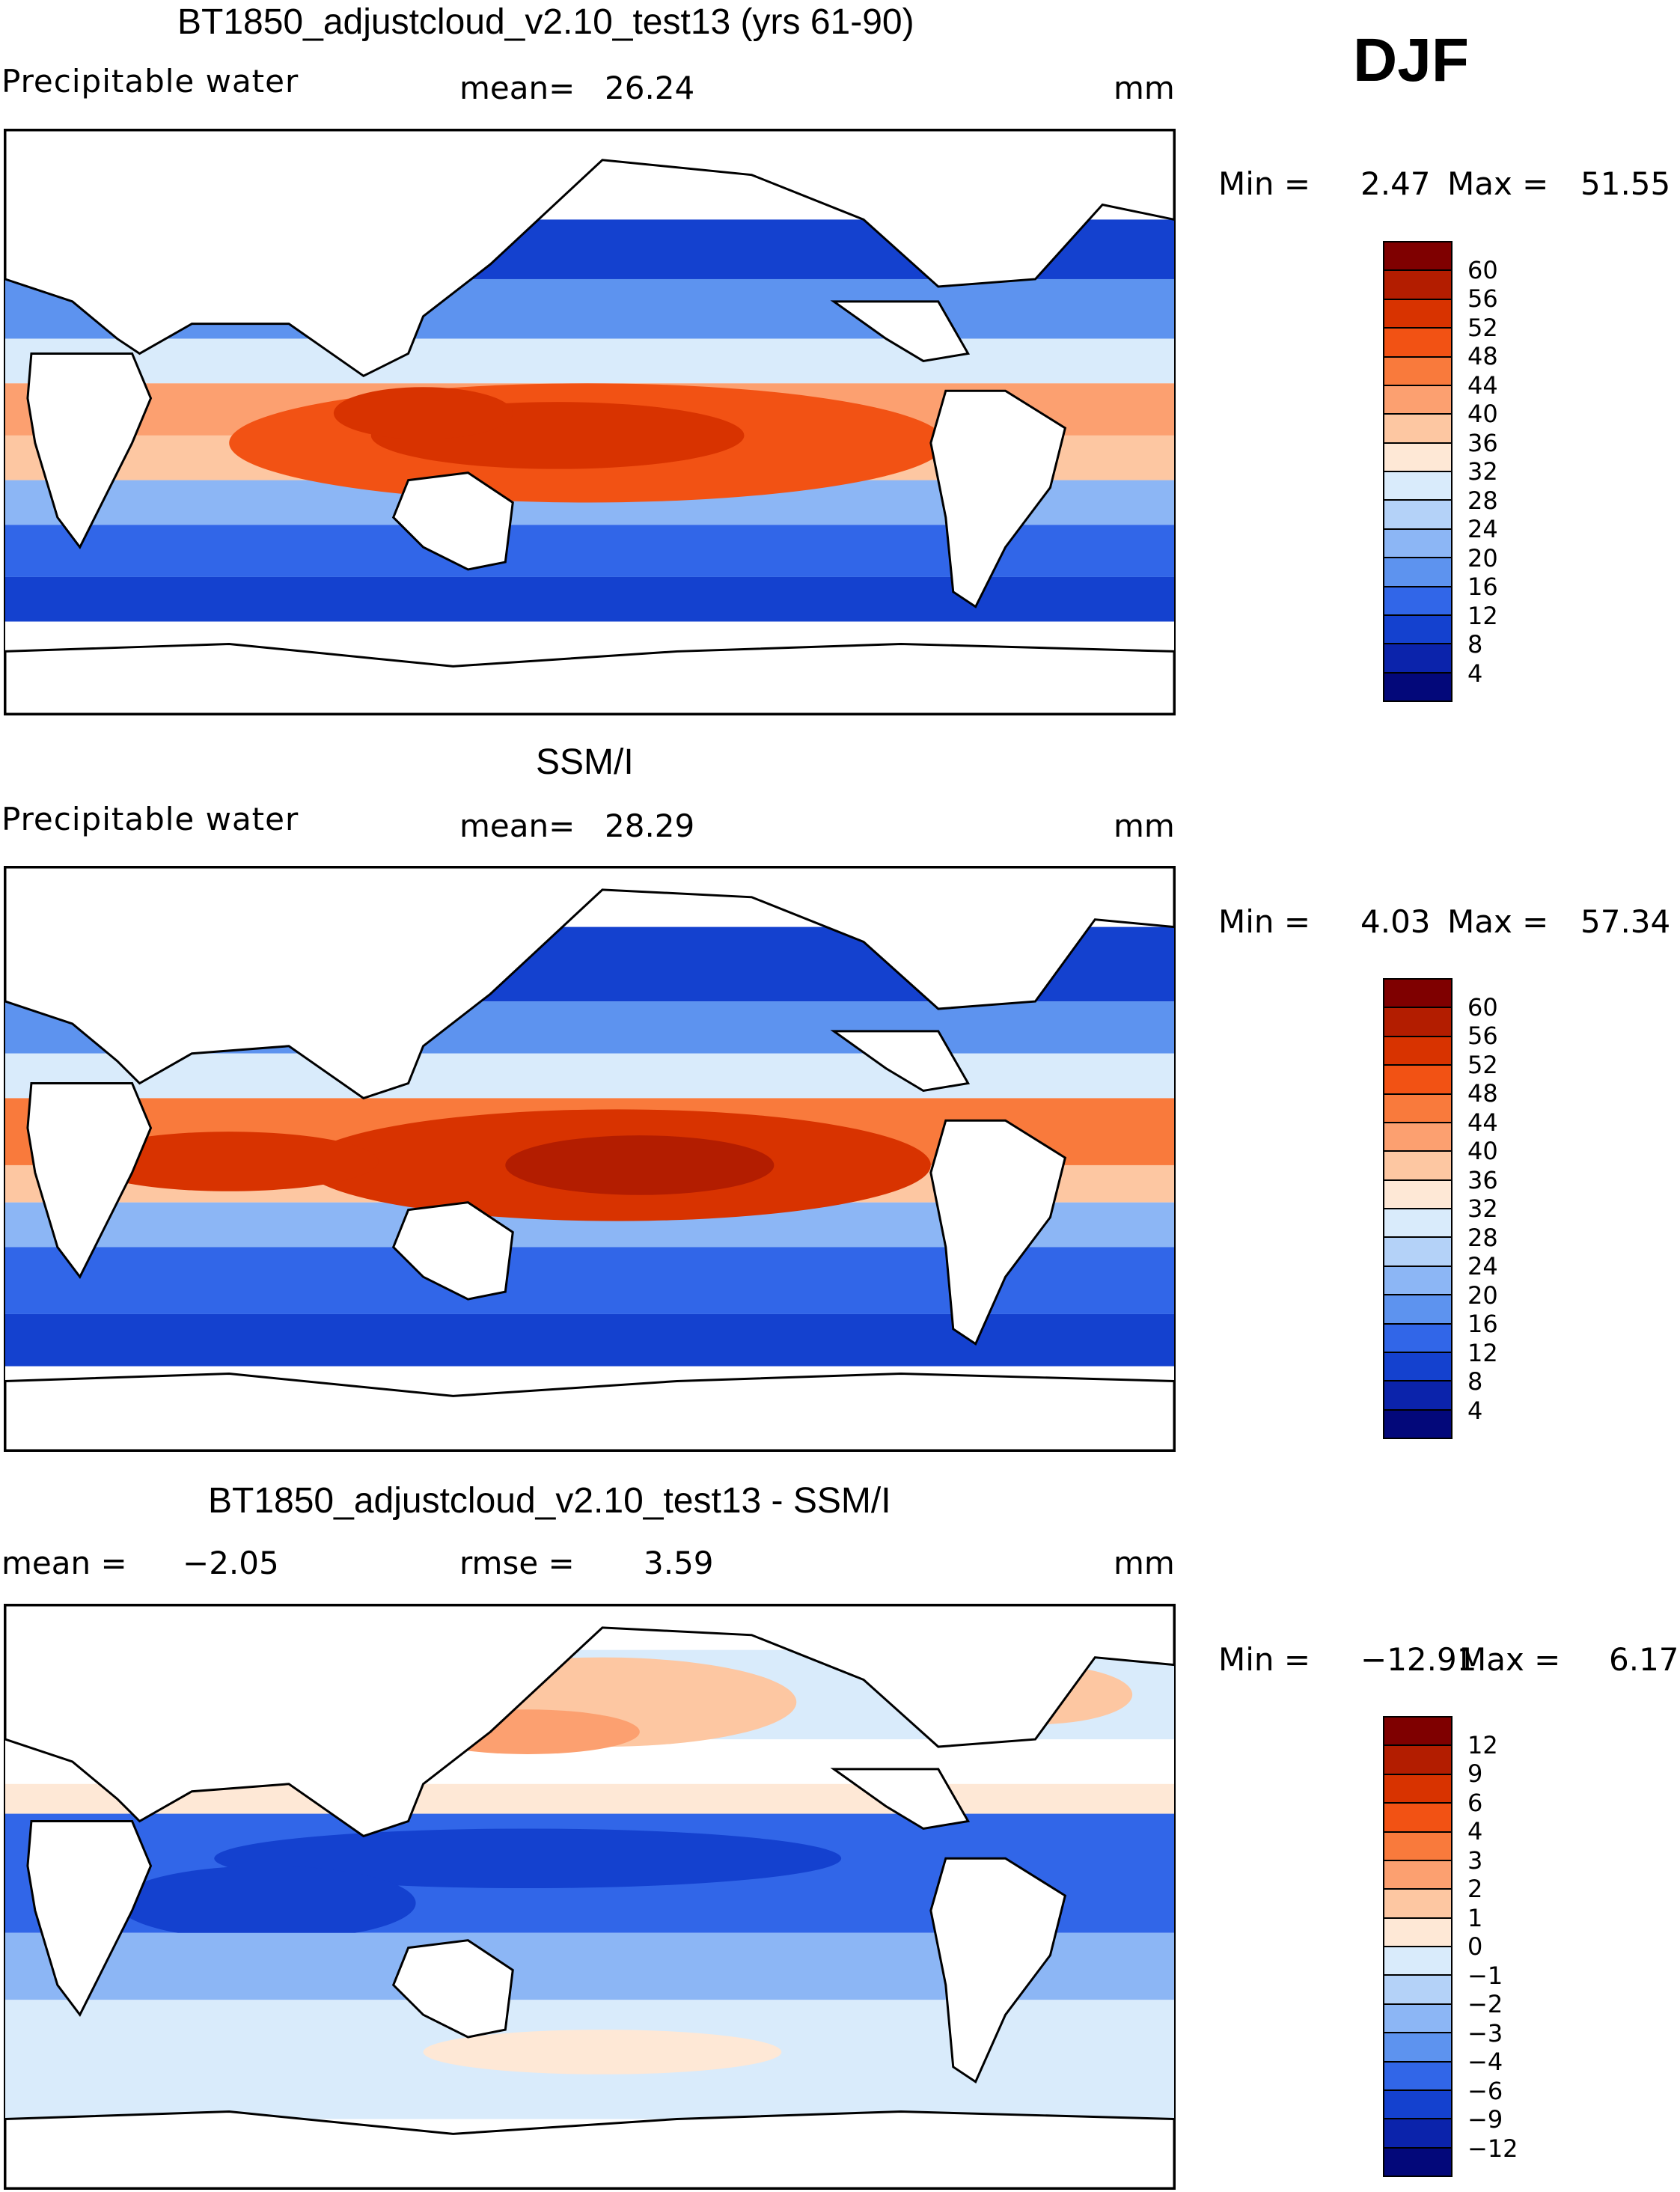 The width and height of the screenshot is (1680, 2192). I want to click on colorbar-tick-label: −4, so click(1485, 2062).